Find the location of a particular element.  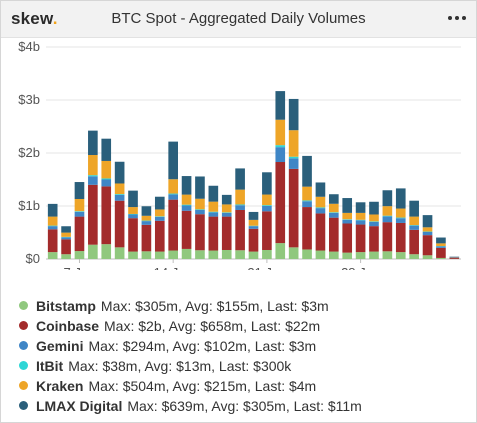

legend-series-name: LMAX Digital is located at coordinates (79, 405).